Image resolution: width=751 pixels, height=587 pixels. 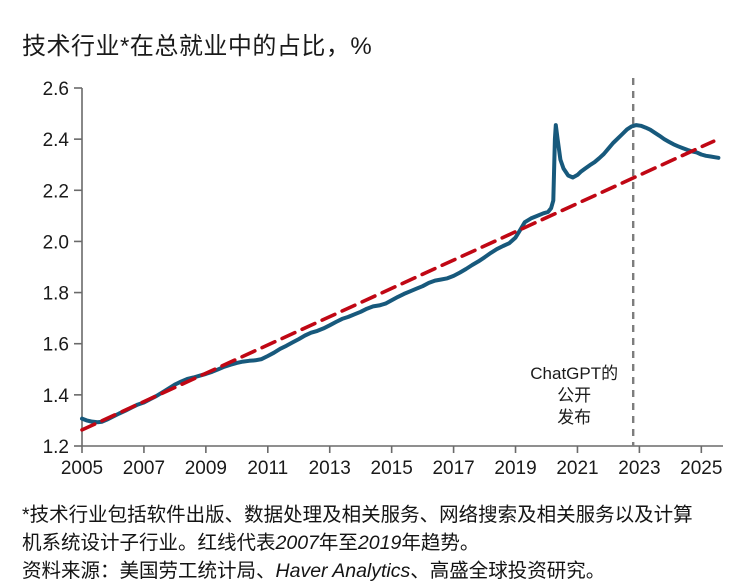 I want to click on chatgpt-annotation-line: 发布, so click(x=574, y=417).